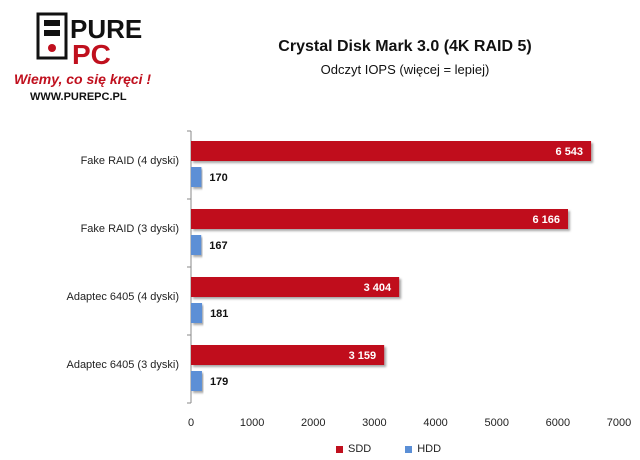 The image size is (640, 460). What do you see at coordinates (388, 449) in the screenshot?
I see `chart-legend: SDD HDD` at bounding box center [388, 449].